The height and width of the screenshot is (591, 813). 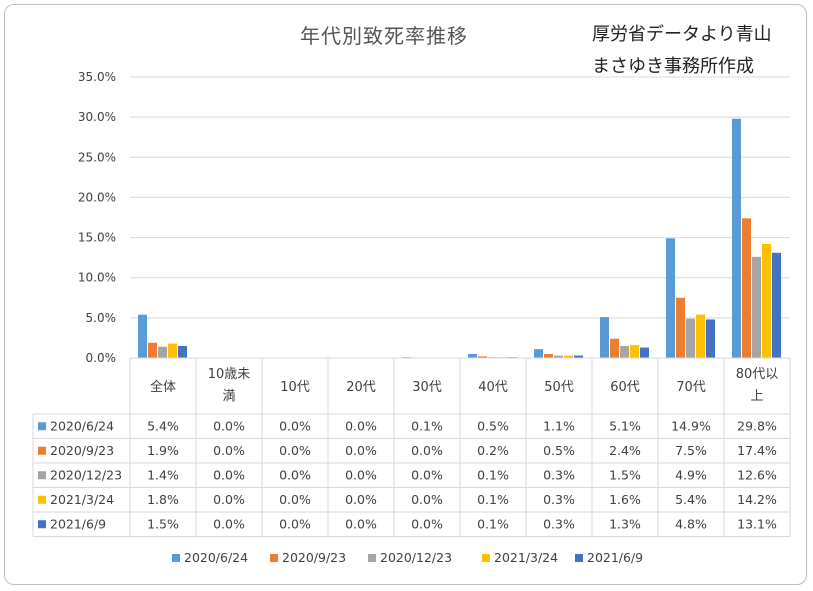 What do you see at coordinates (625, 499) in the screenshot?
I see `table-value: 1.6%` at bounding box center [625, 499].